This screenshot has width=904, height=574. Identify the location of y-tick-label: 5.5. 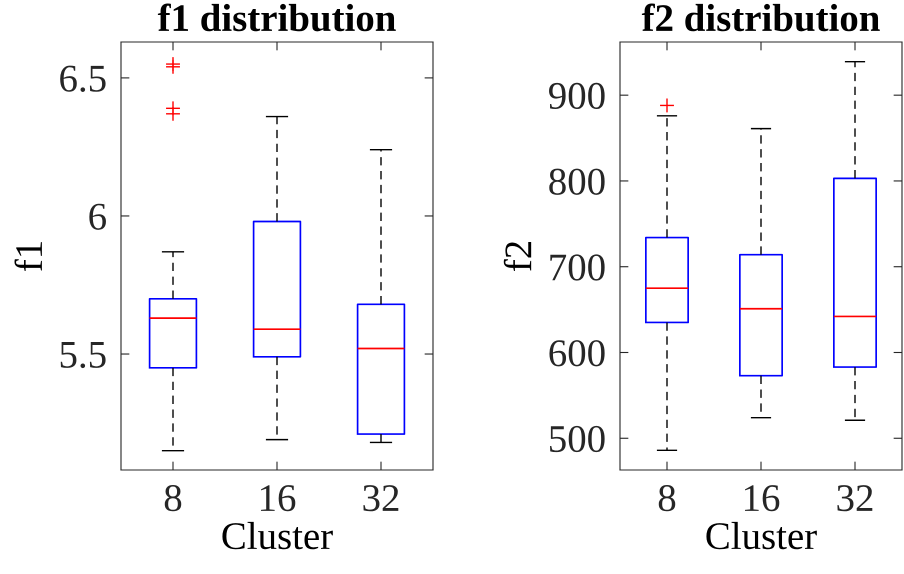
(83, 355).